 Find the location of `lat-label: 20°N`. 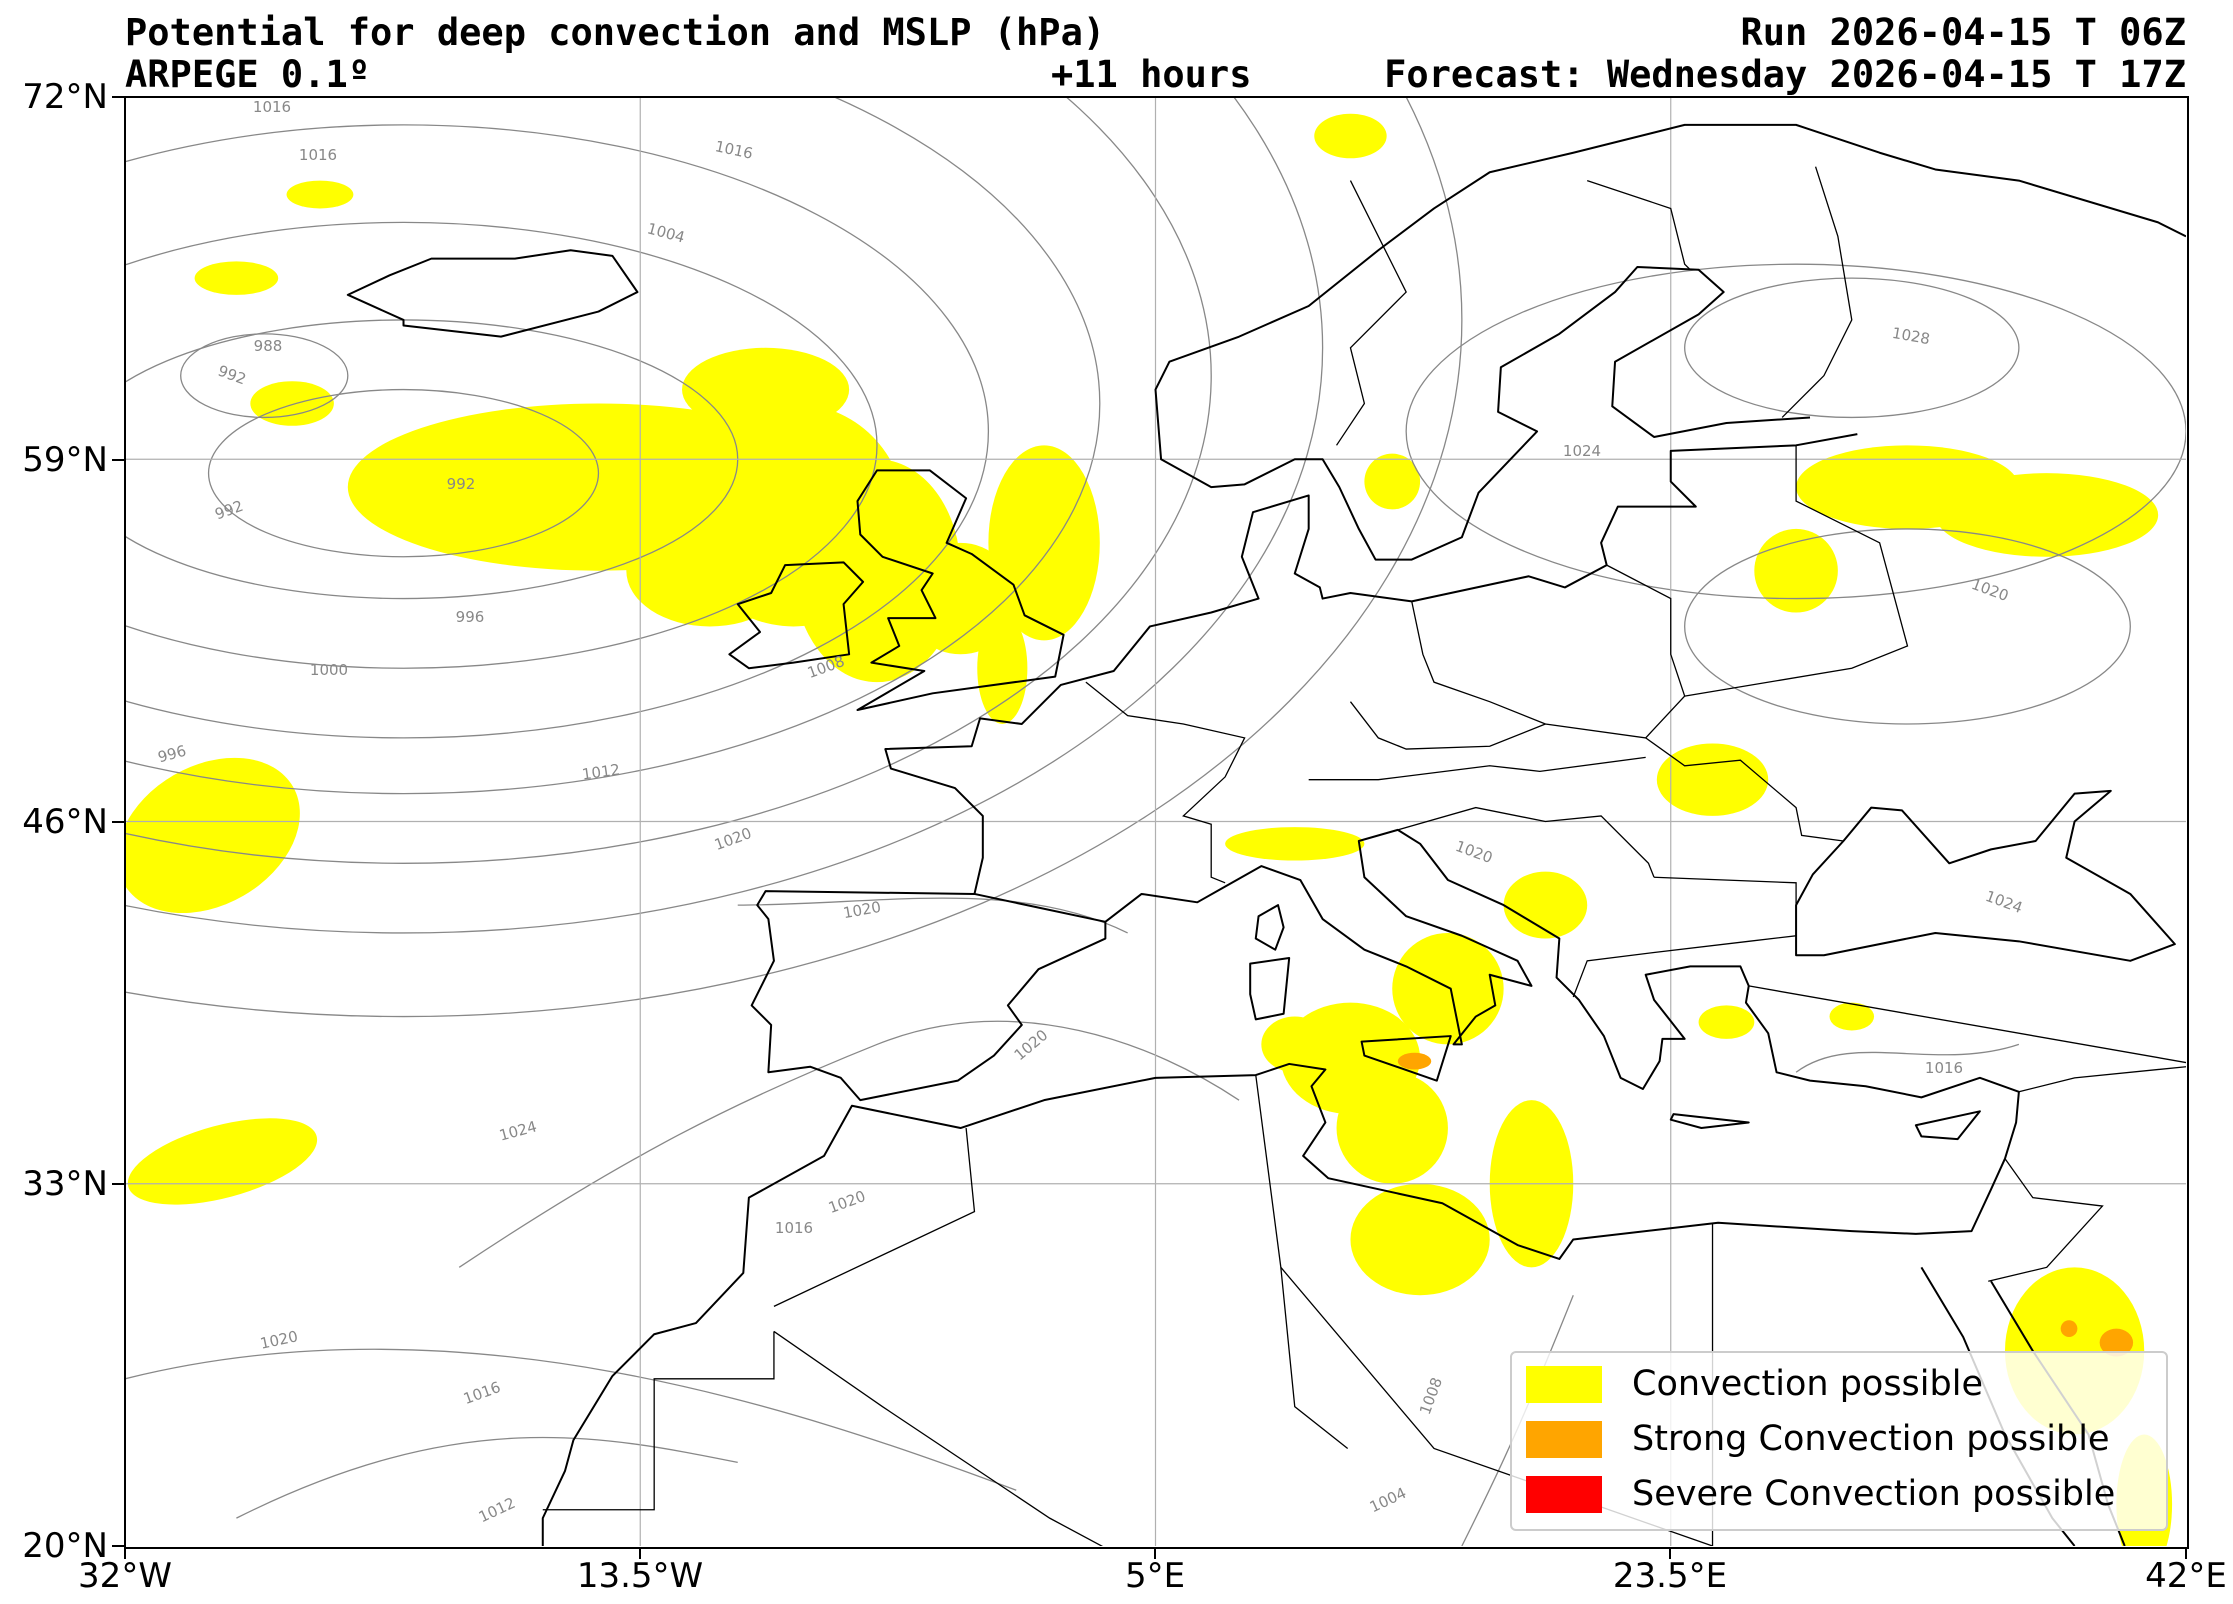

lat-label: 20°N is located at coordinates (65, 1546).